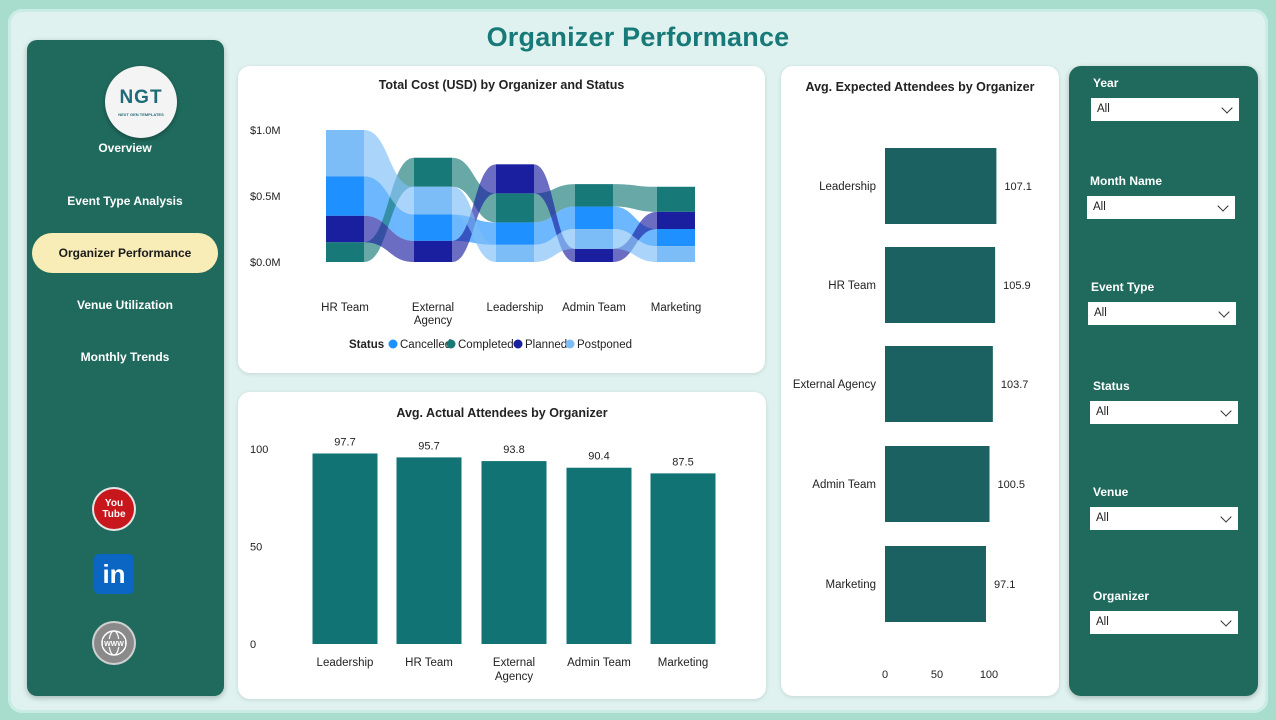 This screenshot has width=1276, height=720. Describe the element at coordinates (635, 226) in the screenshot. I see `ribbon-cancelled` at that location.